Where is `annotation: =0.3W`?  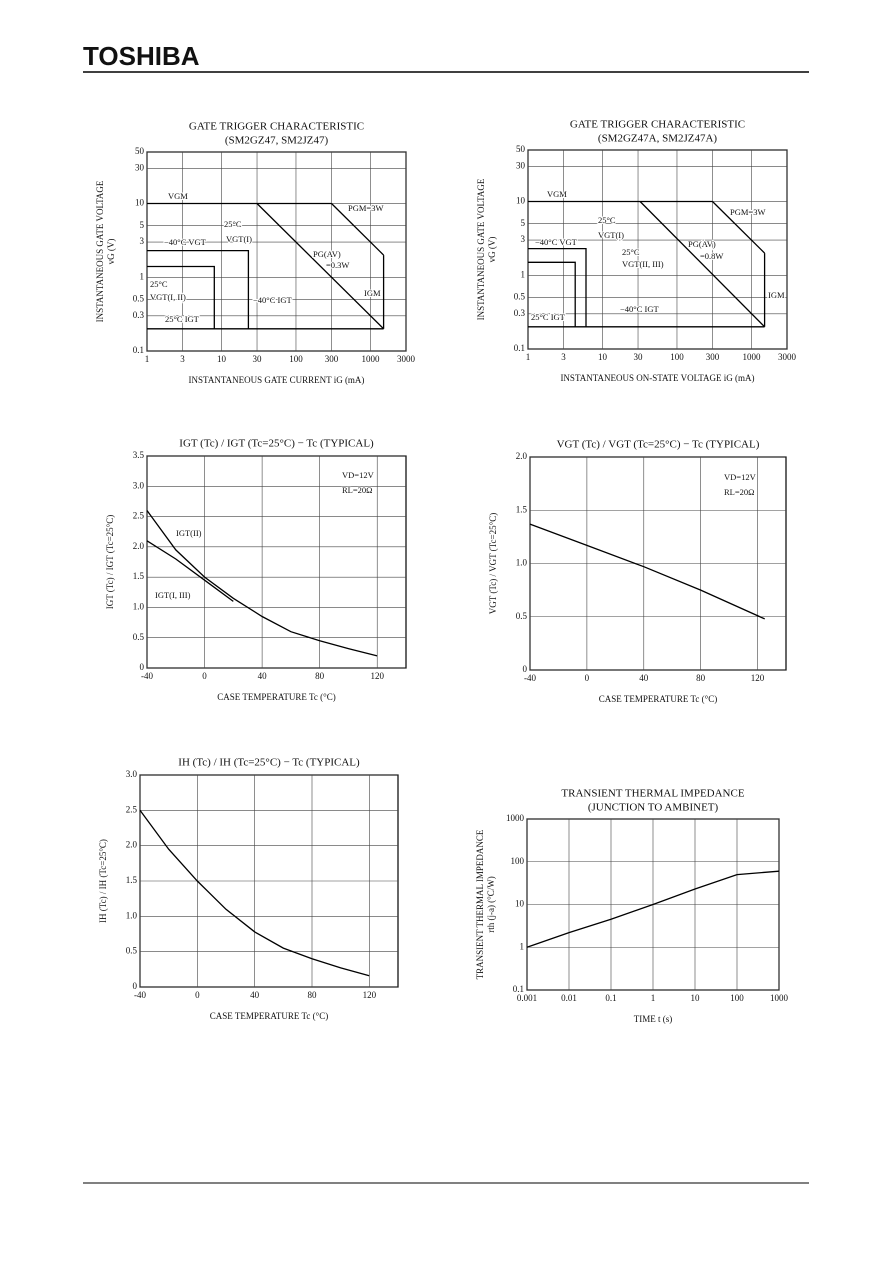 annotation: =0.3W is located at coordinates (337, 265).